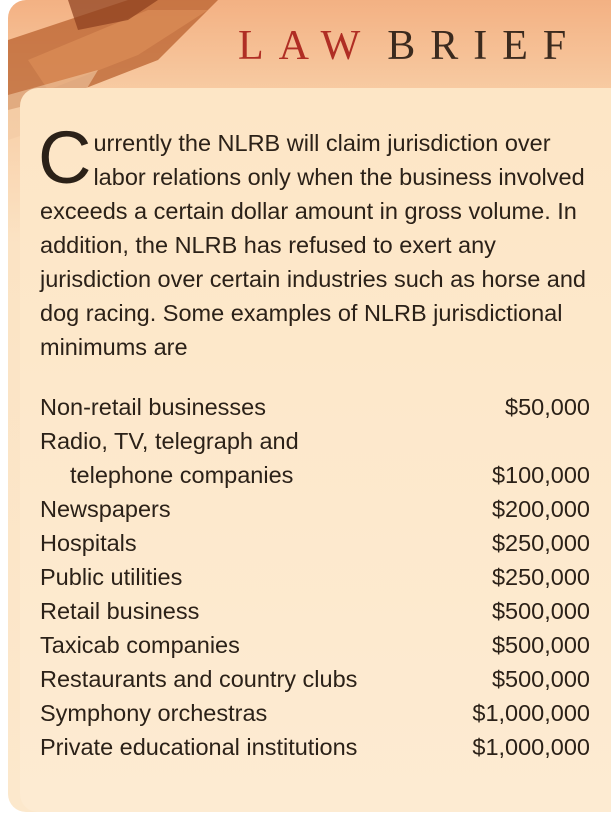  Describe the element at coordinates (315, 509) in the screenshot. I see `table-row: Newspapers $200,000` at that location.